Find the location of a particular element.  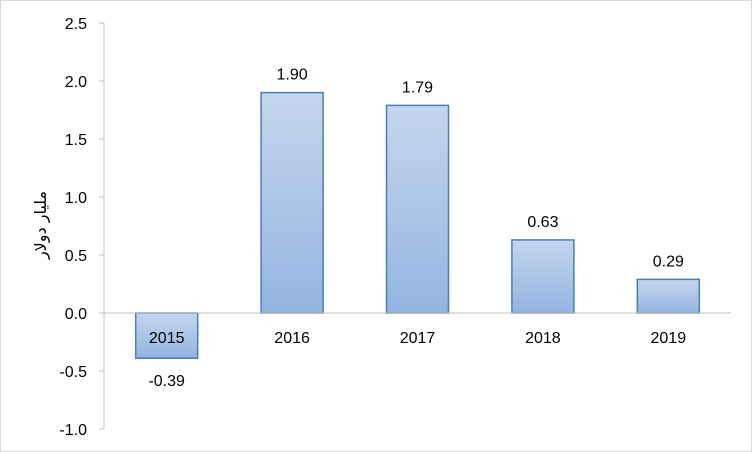

y-axis-ticks: 2.5 2.0 1.5 1.0 0.5 0.0 -0.5 -1.0 is located at coordinates (81, 227).